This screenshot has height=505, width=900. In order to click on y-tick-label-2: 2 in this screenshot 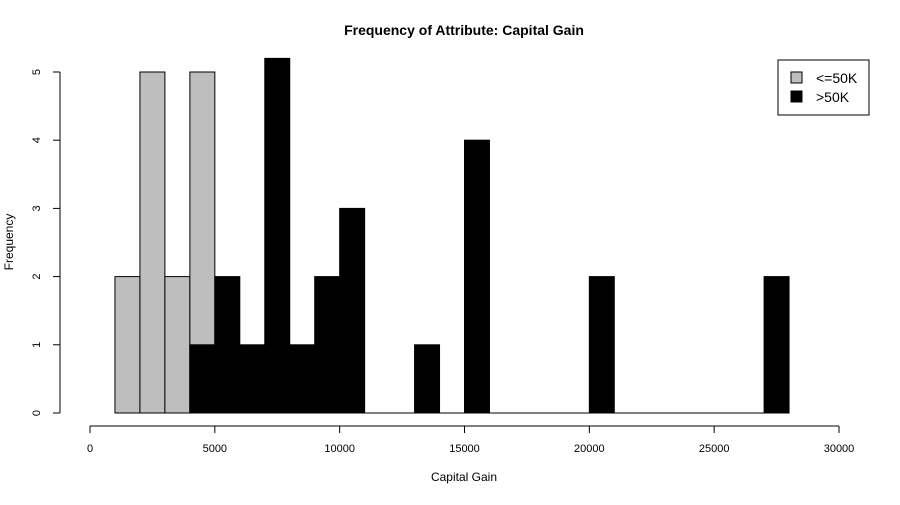, I will do `click(37, 277)`.